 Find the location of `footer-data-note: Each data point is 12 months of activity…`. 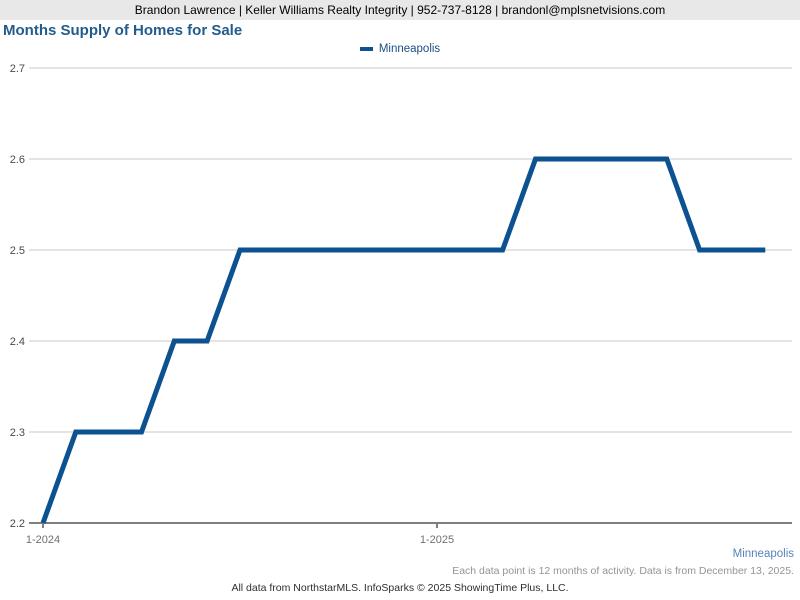

footer-data-note: Each data point is 12 months of activity… is located at coordinates (623, 571).